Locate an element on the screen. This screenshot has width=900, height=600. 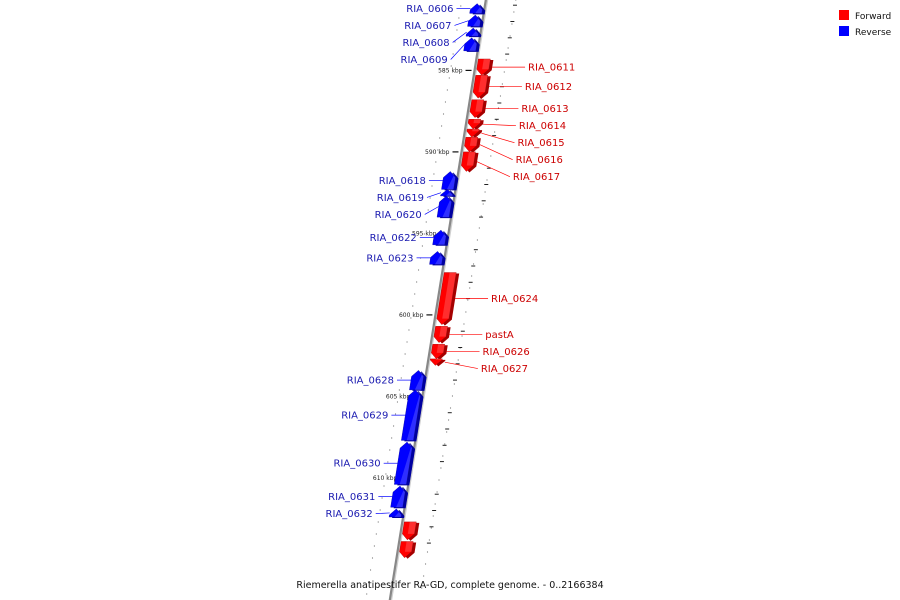
gene-label-ria-0626: RIA_0626 is located at coordinates (506, 352).